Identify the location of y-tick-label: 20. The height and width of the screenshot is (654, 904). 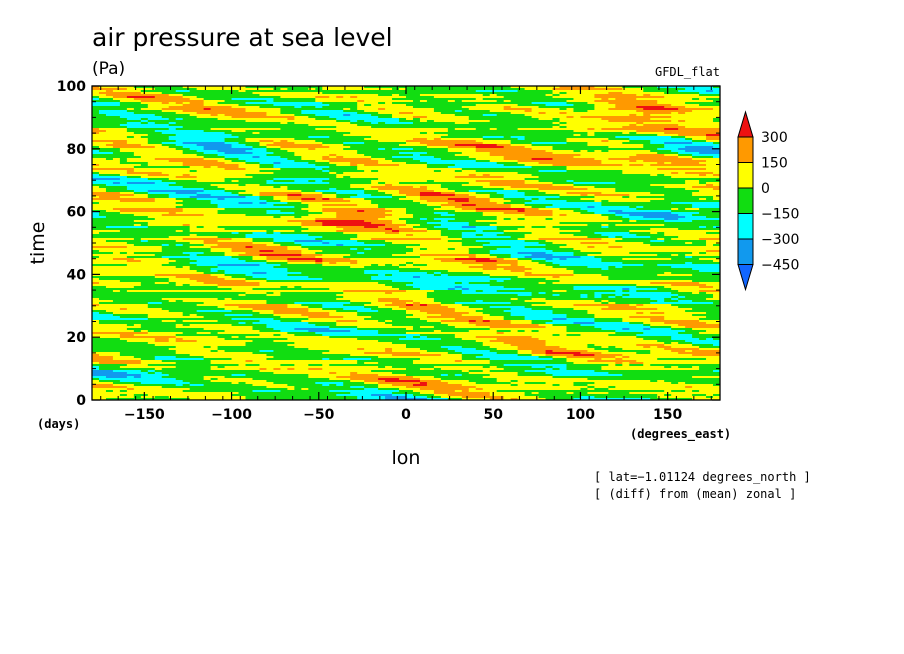
(77, 338).